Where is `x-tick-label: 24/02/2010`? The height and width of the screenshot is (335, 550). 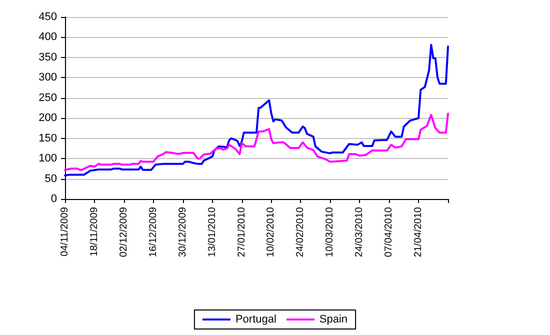
x-tick-label: 24/02/2010 is located at coordinates (300, 232).